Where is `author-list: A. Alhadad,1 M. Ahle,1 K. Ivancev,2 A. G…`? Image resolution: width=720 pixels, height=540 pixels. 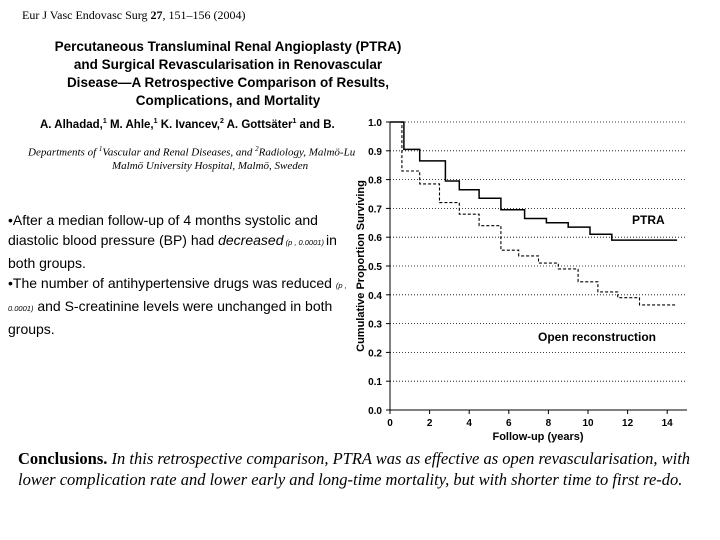
author-list: A. Alhadad,1 M. Ahle,1 K. Ivancev,2 A. G… is located at coordinates (187, 124).